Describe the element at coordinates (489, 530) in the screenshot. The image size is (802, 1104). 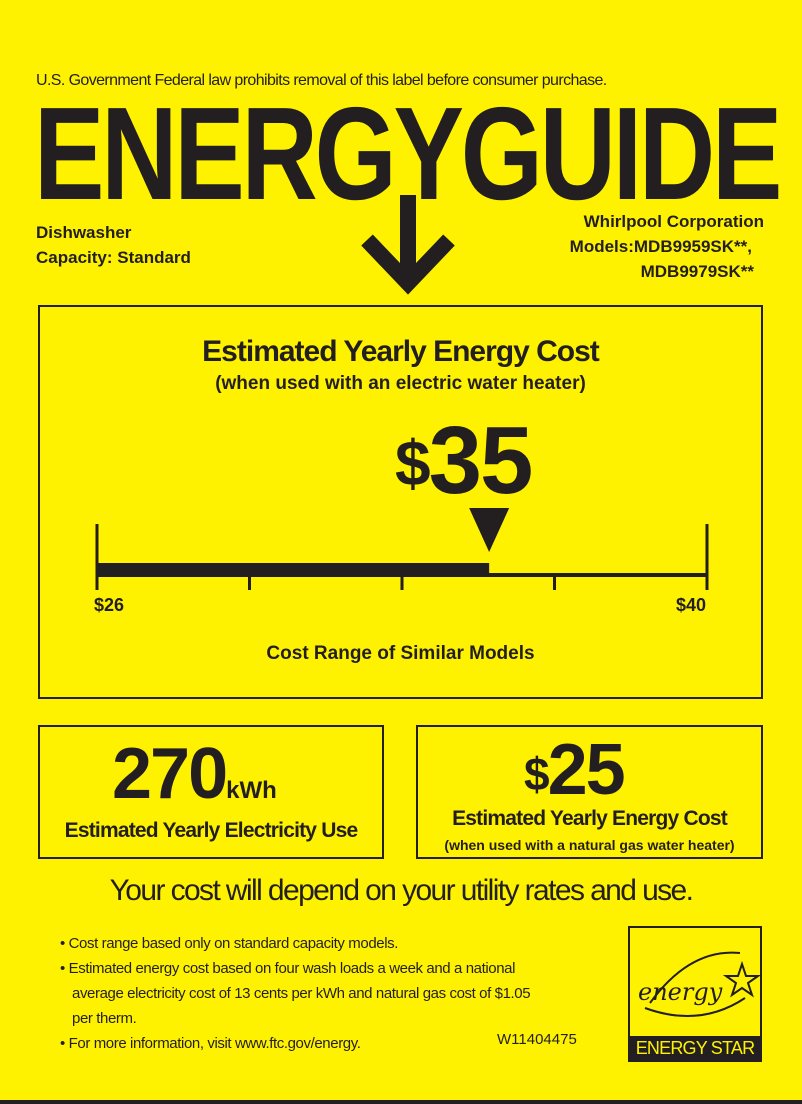
I see `cost-marker-triangle` at that location.